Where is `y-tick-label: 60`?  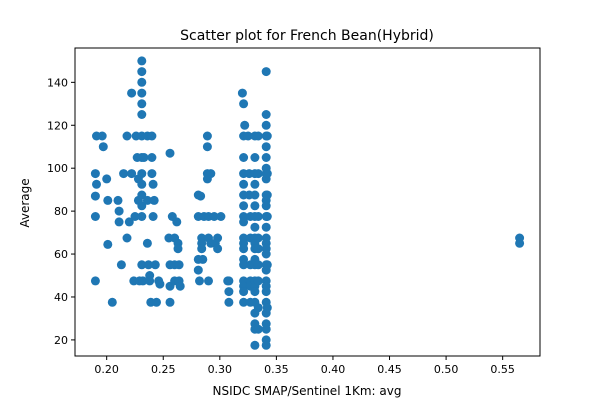 y-tick-label: 60 is located at coordinates (61, 254).